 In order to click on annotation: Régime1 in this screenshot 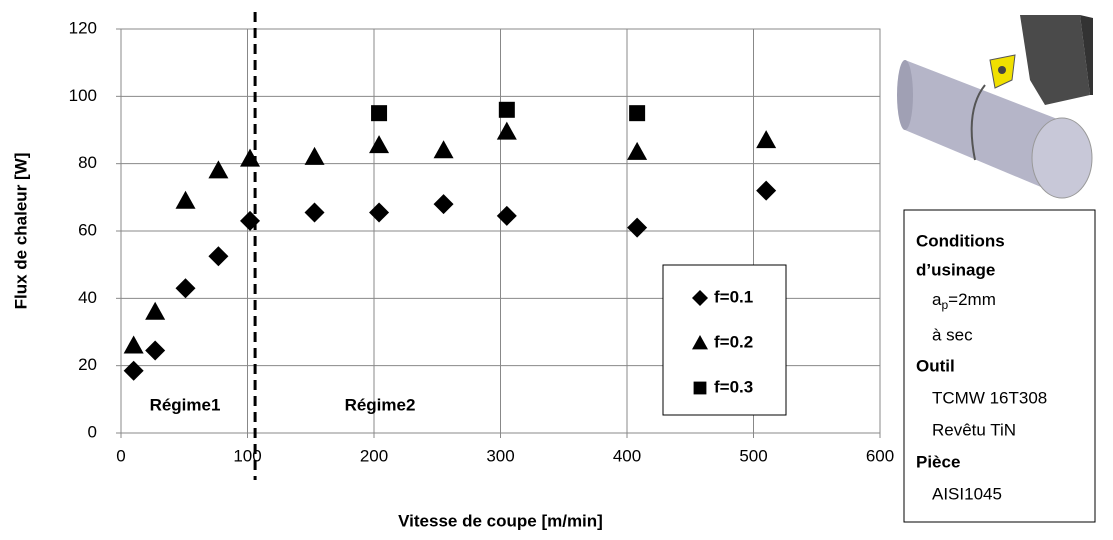, I will do `click(185, 404)`.